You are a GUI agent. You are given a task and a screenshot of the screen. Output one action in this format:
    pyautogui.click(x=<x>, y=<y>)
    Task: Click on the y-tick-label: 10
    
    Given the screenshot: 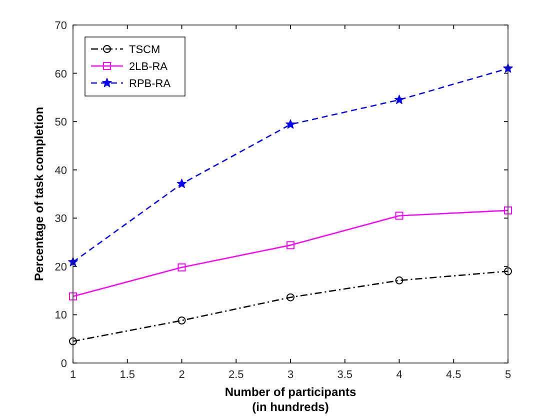 What is the action you would take?
    pyautogui.click(x=60, y=316)
    